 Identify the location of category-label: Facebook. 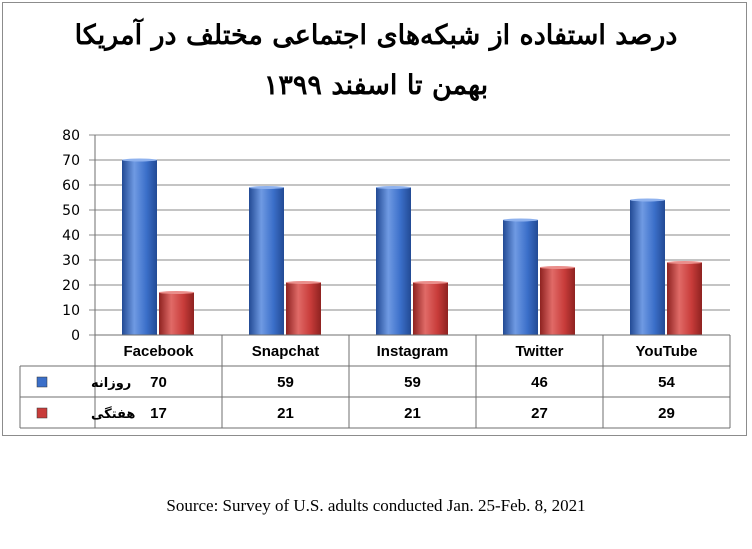
(158, 351).